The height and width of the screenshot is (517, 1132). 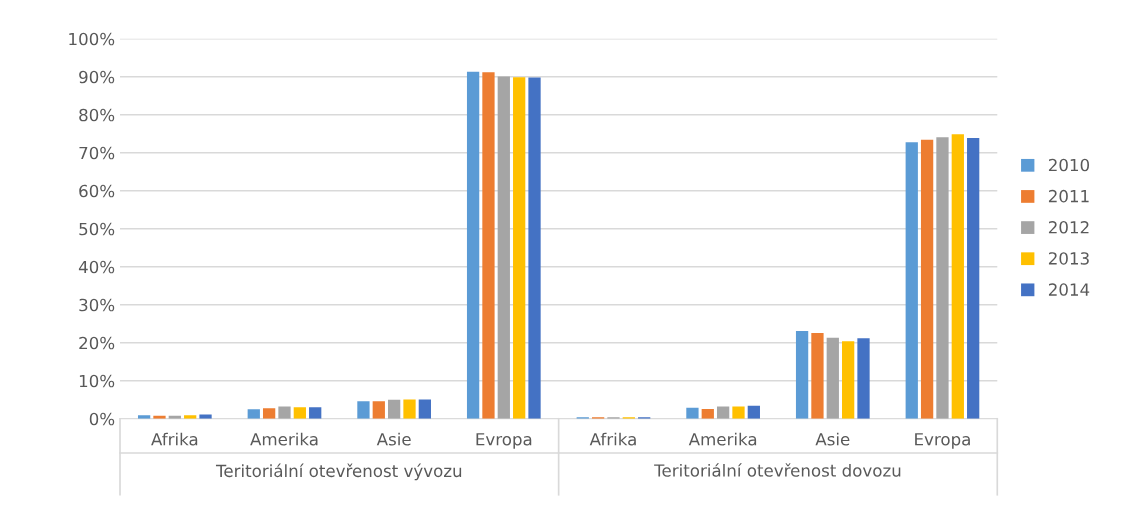 I want to click on legend-label: 2014, so click(x=1069, y=289).